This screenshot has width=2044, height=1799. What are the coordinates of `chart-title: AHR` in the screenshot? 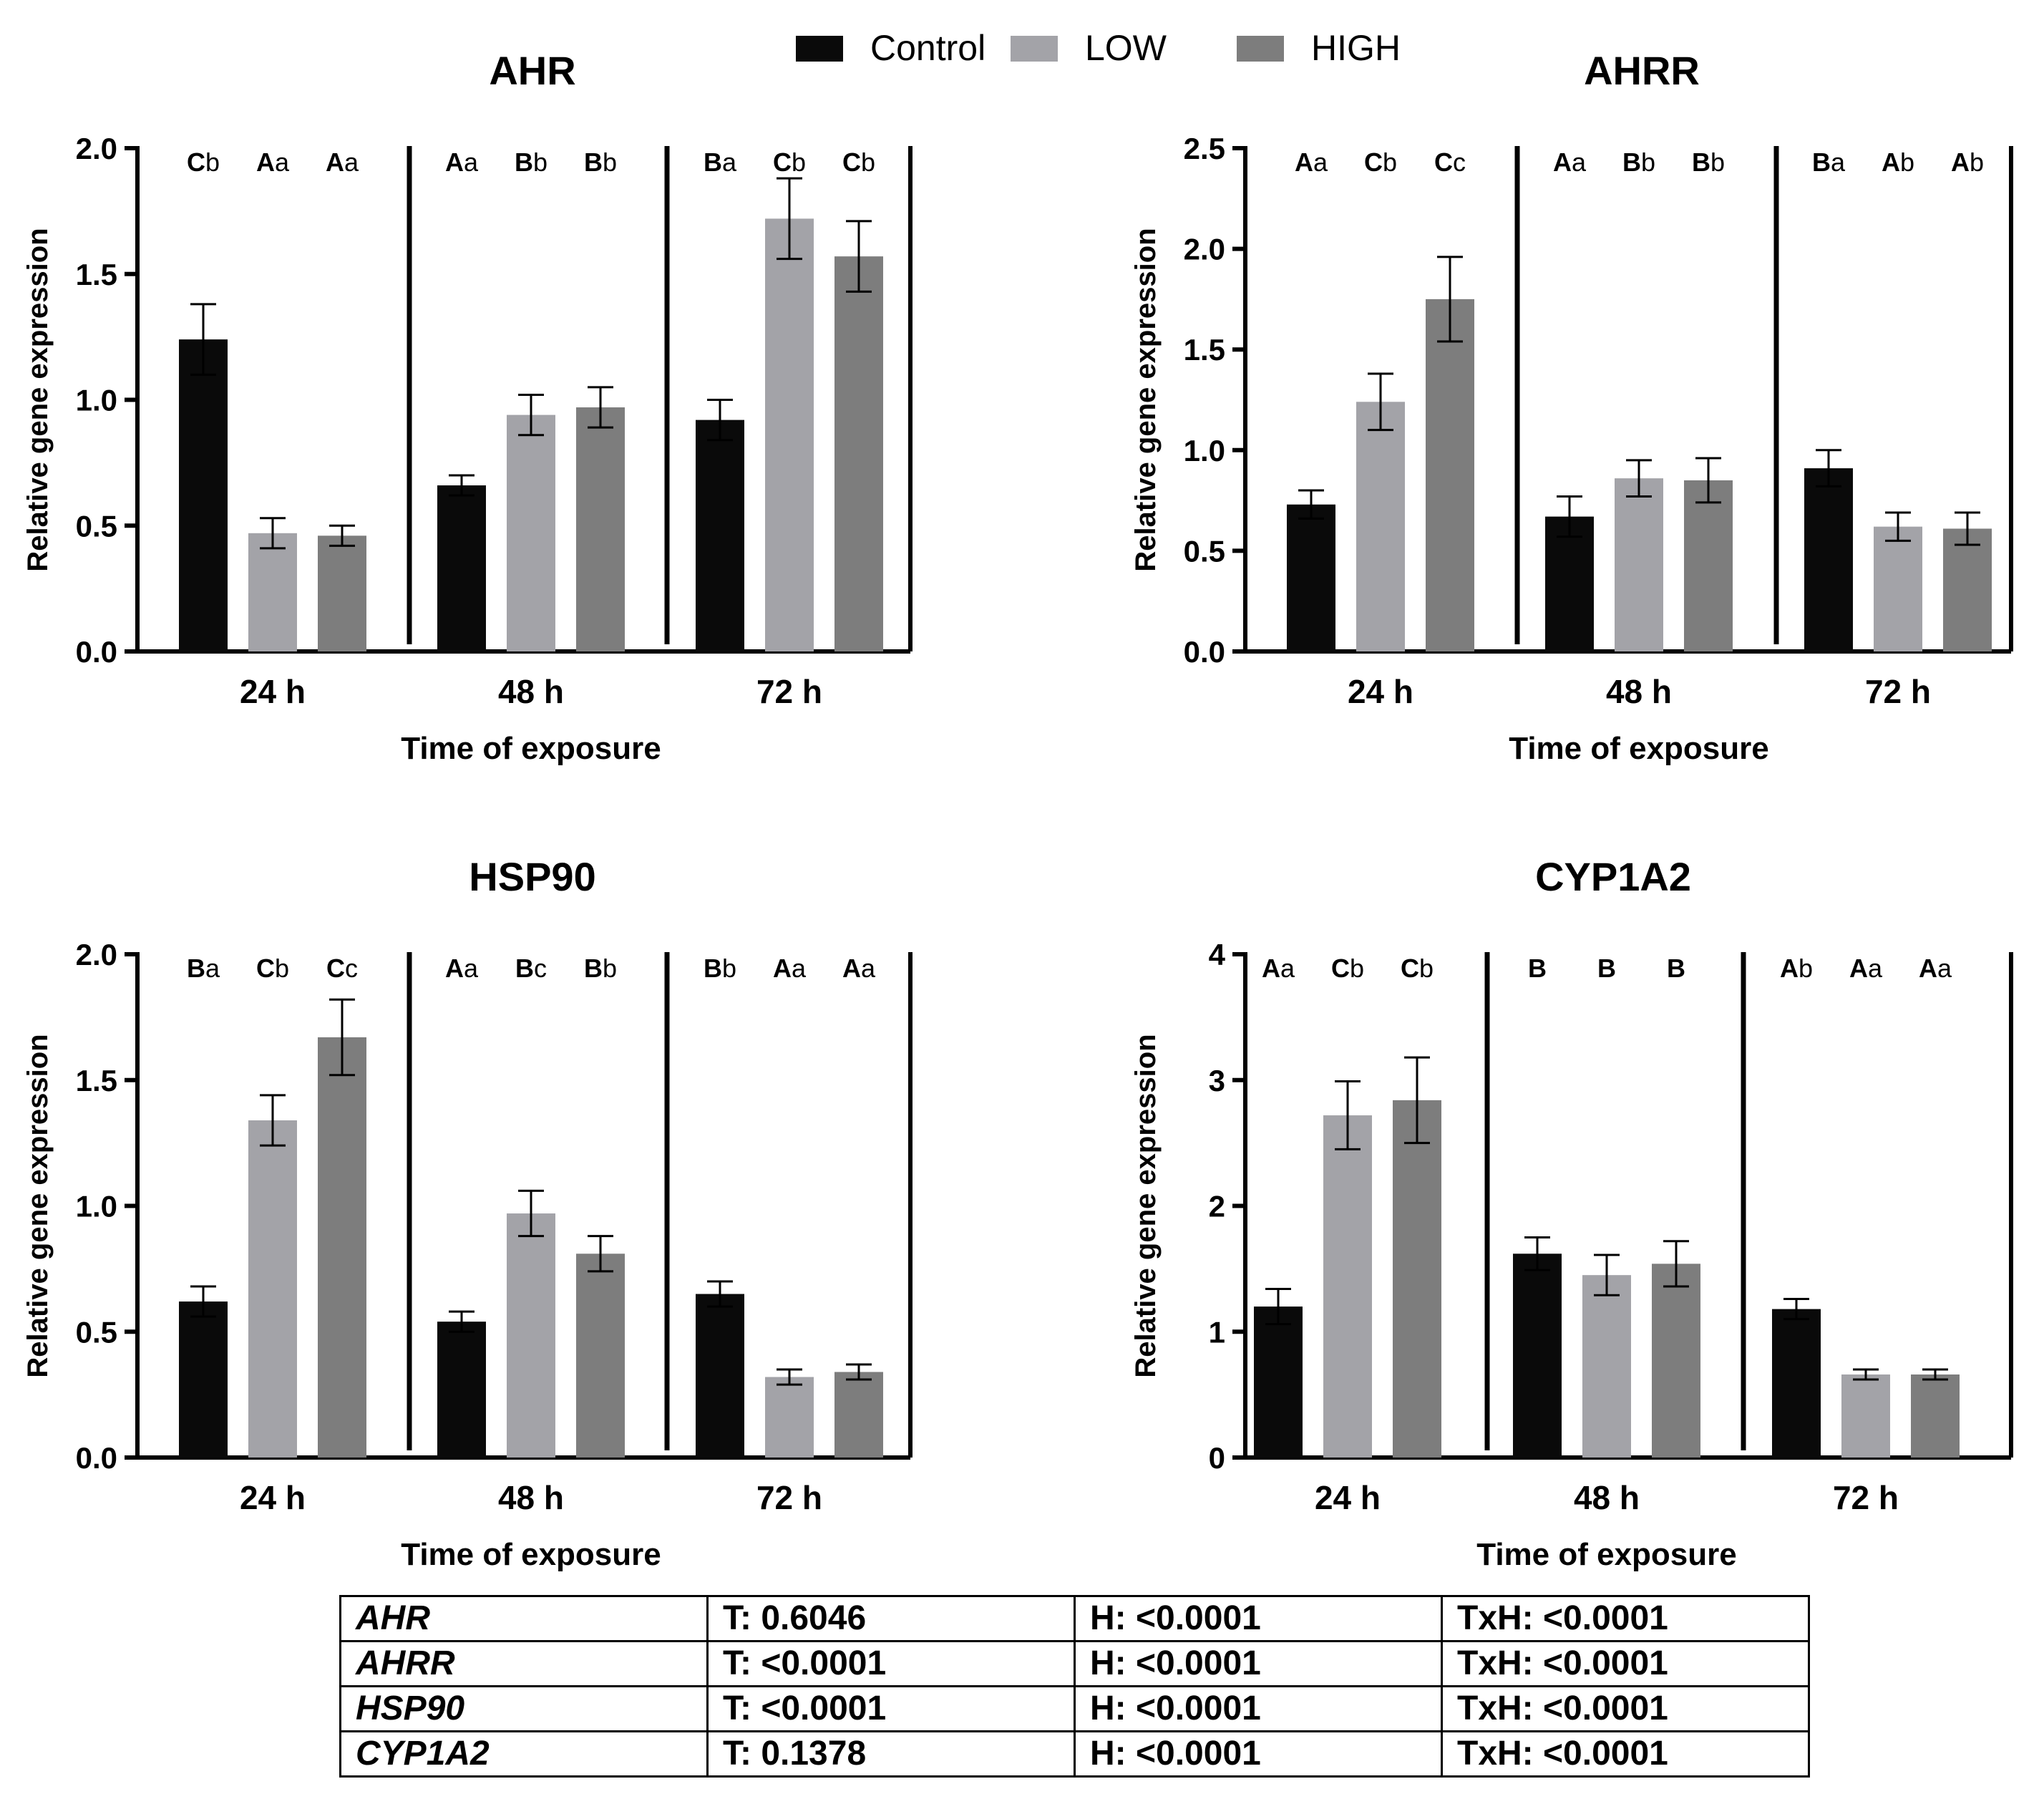 It's located at (532, 70).